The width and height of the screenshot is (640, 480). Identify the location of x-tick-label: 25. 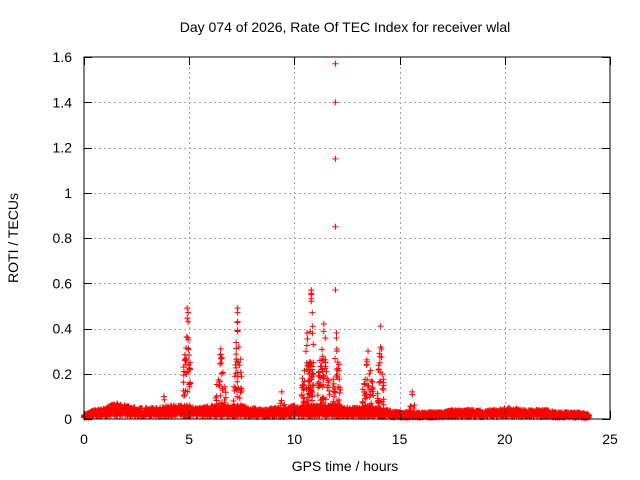
(610, 439).